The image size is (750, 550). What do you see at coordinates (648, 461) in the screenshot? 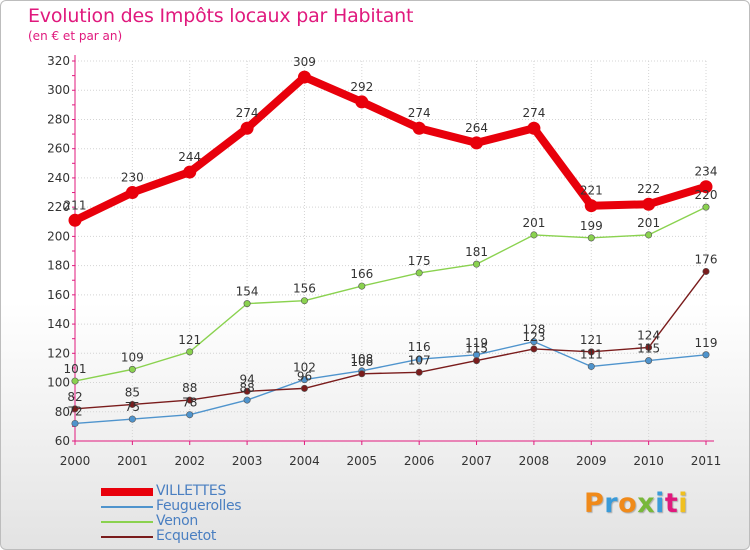
I see `x-tick-label: 2010` at bounding box center [648, 461].